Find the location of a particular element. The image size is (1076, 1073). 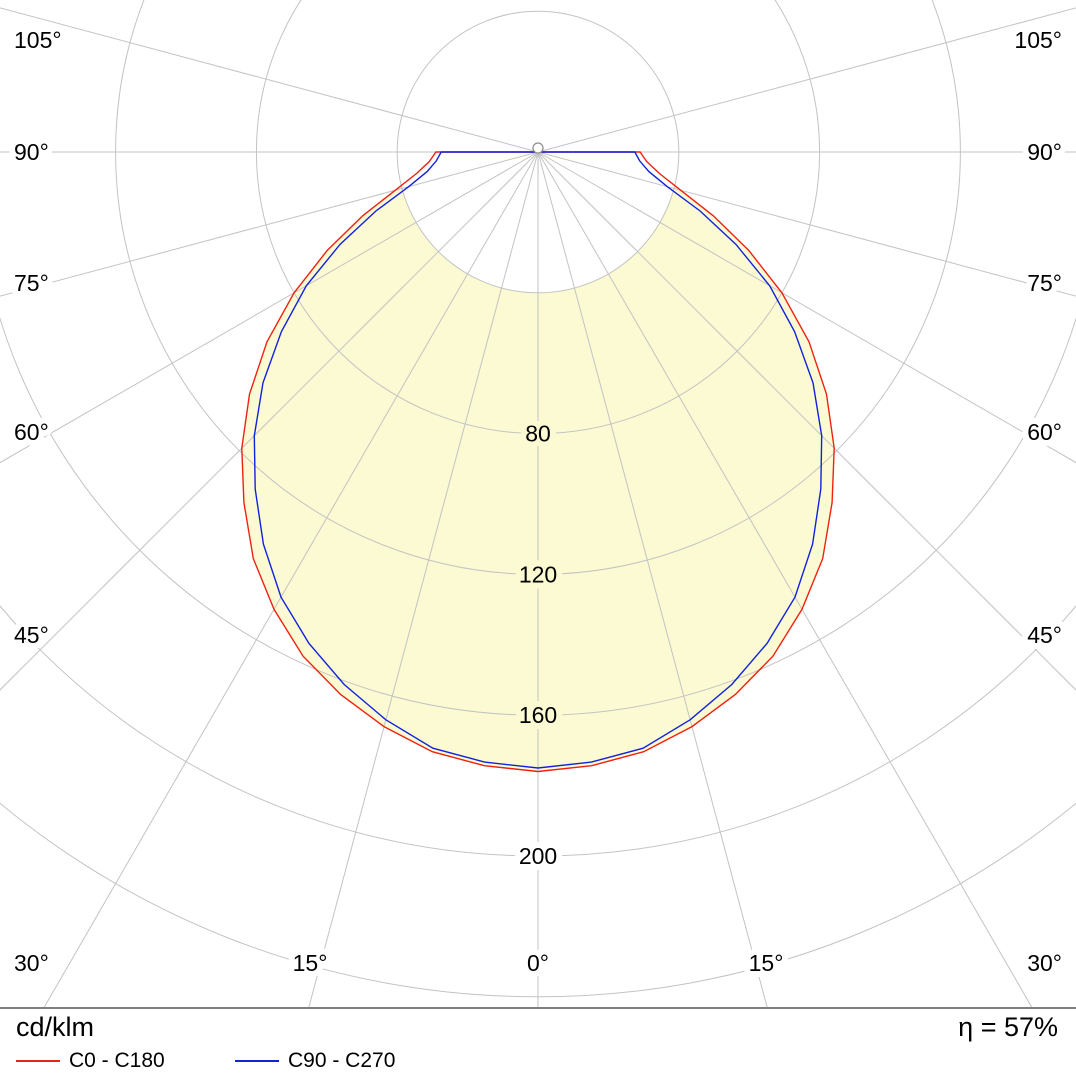

origin-marker is located at coordinates (538, 148).